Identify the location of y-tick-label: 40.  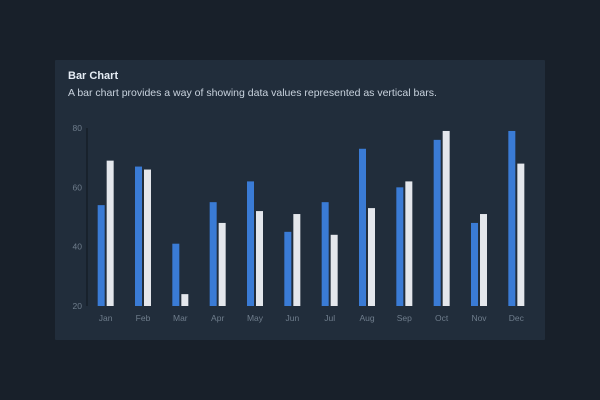
(78, 247).